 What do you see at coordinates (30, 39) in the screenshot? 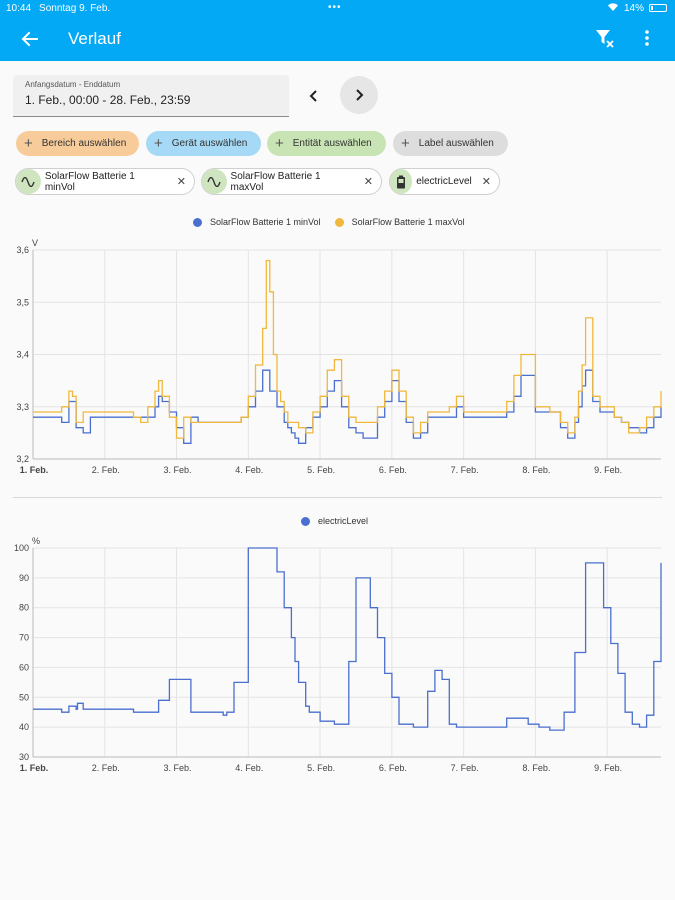
I see `arrow-left-icon` at bounding box center [30, 39].